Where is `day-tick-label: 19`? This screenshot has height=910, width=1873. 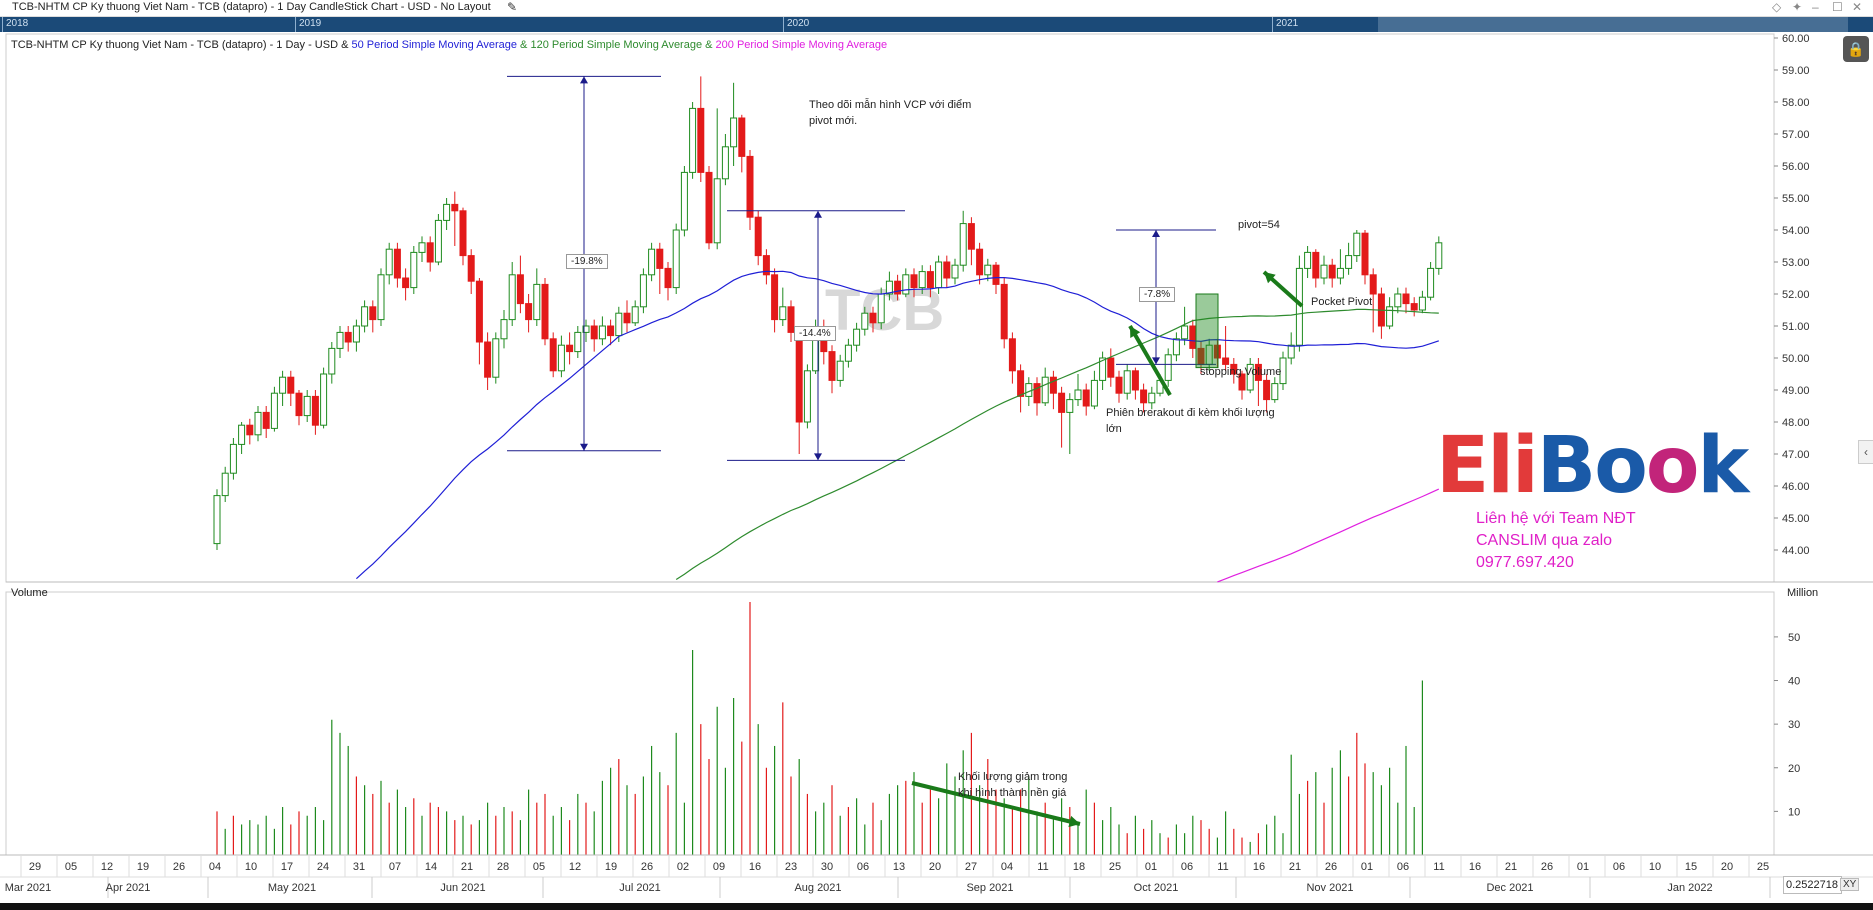
day-tick-label: 19 is located at coordinates (143, 867).